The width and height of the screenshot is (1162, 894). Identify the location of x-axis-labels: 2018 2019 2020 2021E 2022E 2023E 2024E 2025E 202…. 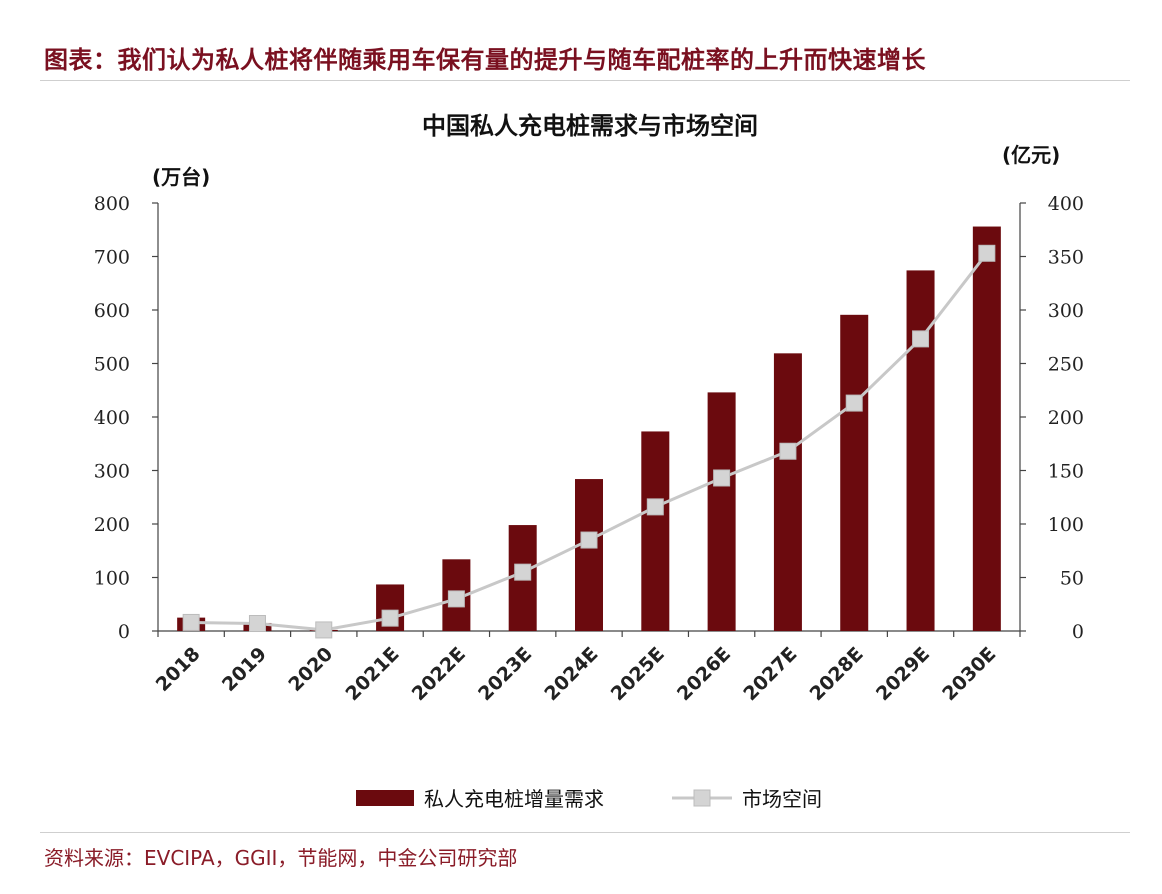
(576, 674).